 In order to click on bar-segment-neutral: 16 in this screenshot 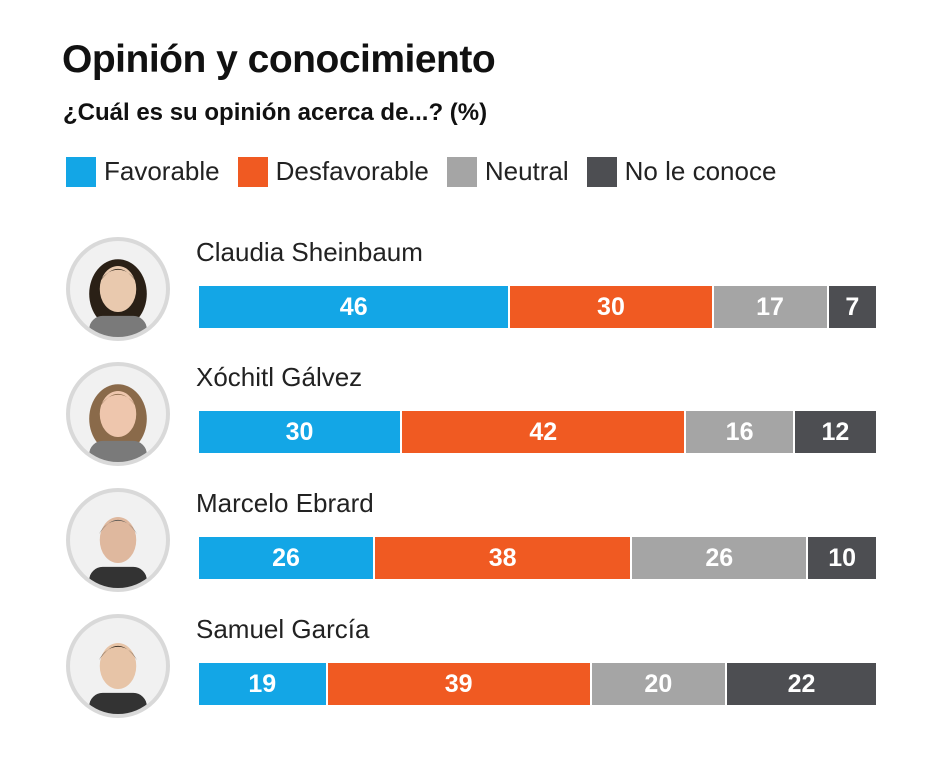, I will do `click(740, 432)`.